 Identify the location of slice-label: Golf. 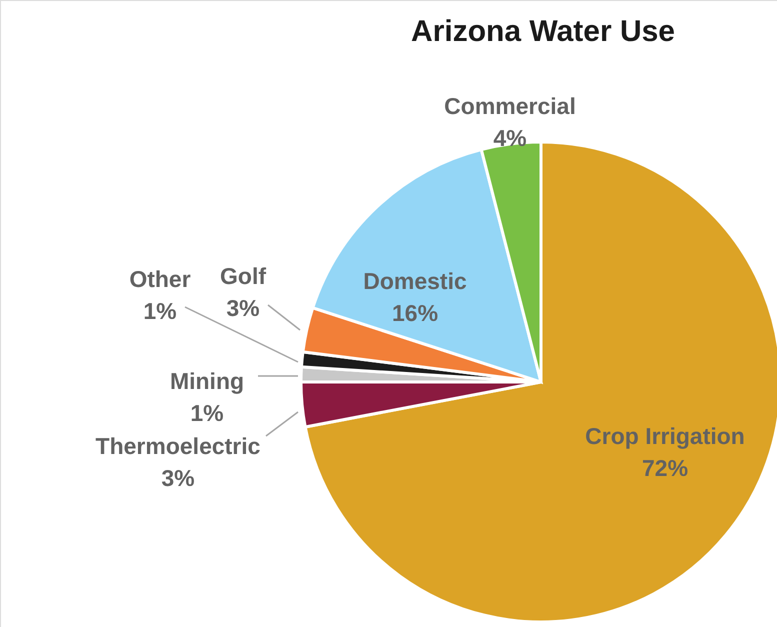
(243, 276).